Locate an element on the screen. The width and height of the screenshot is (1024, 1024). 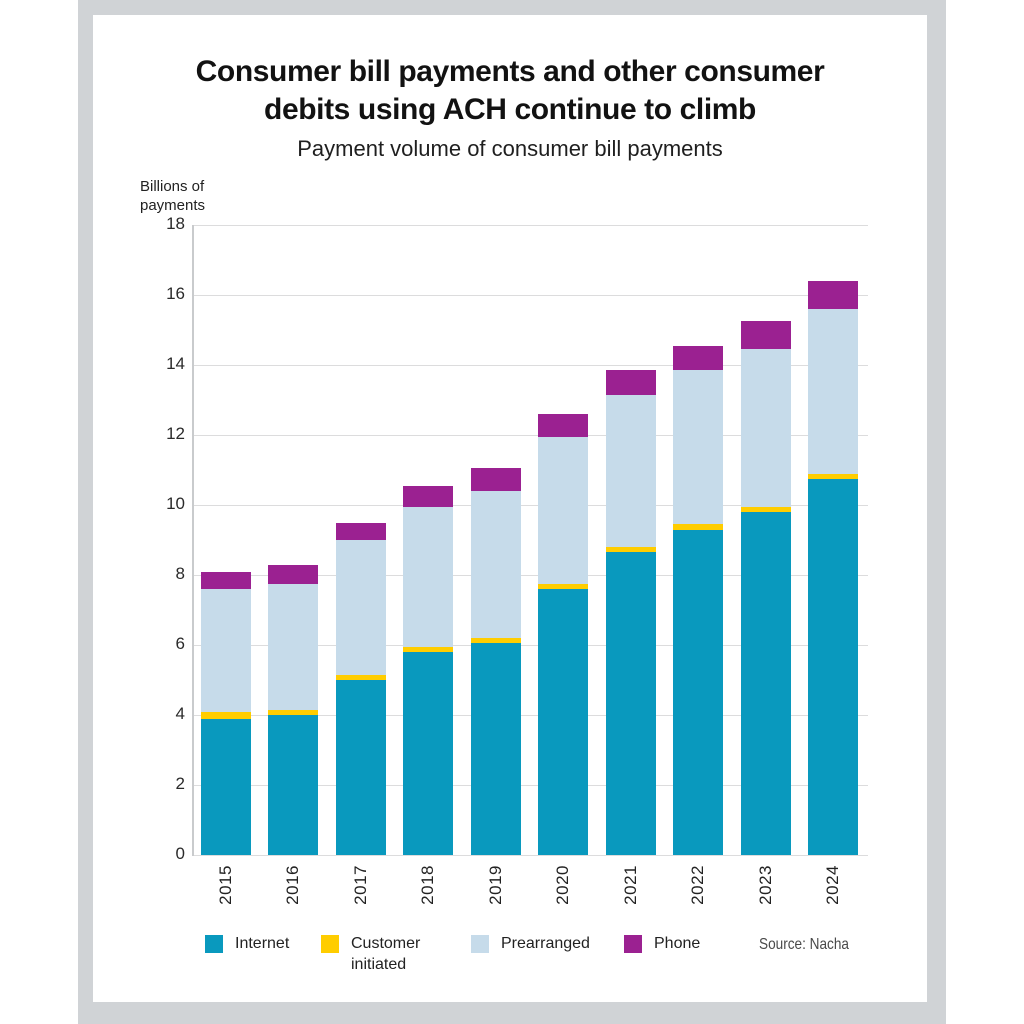
bar-segment-internet-2016 is located at coordinates (293, 785).